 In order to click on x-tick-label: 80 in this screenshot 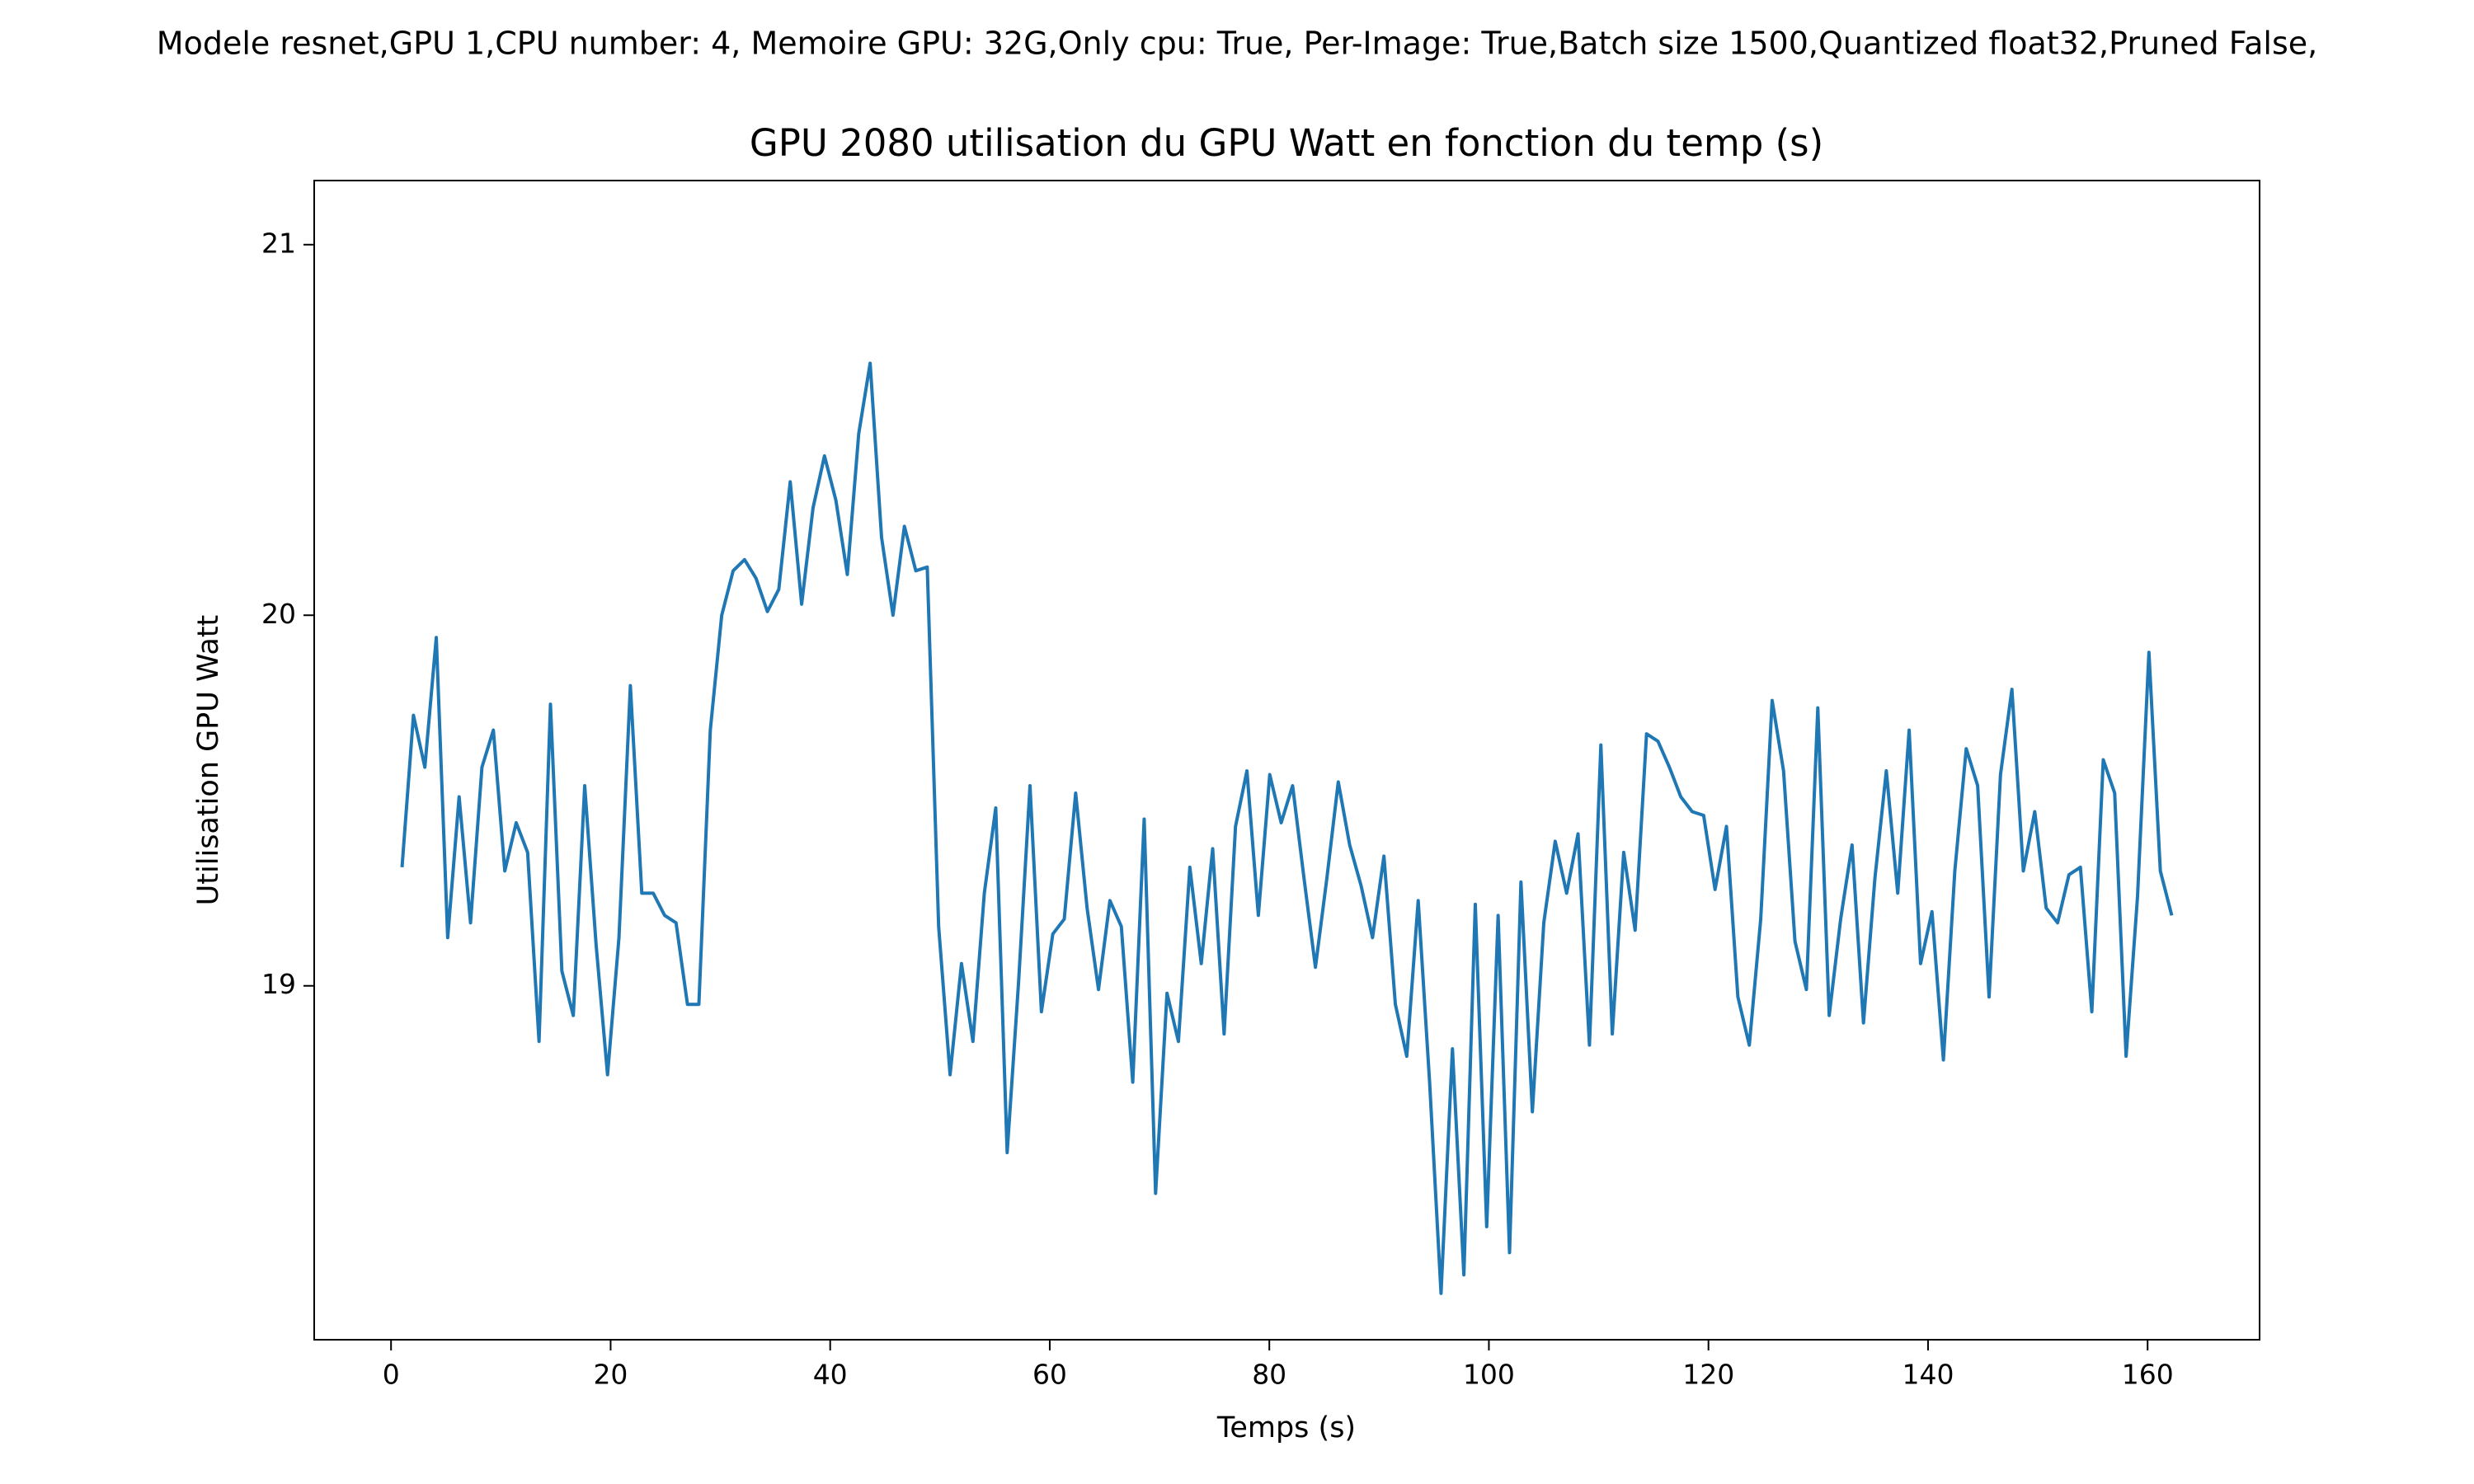, I will do `click(1269, 1375)`.